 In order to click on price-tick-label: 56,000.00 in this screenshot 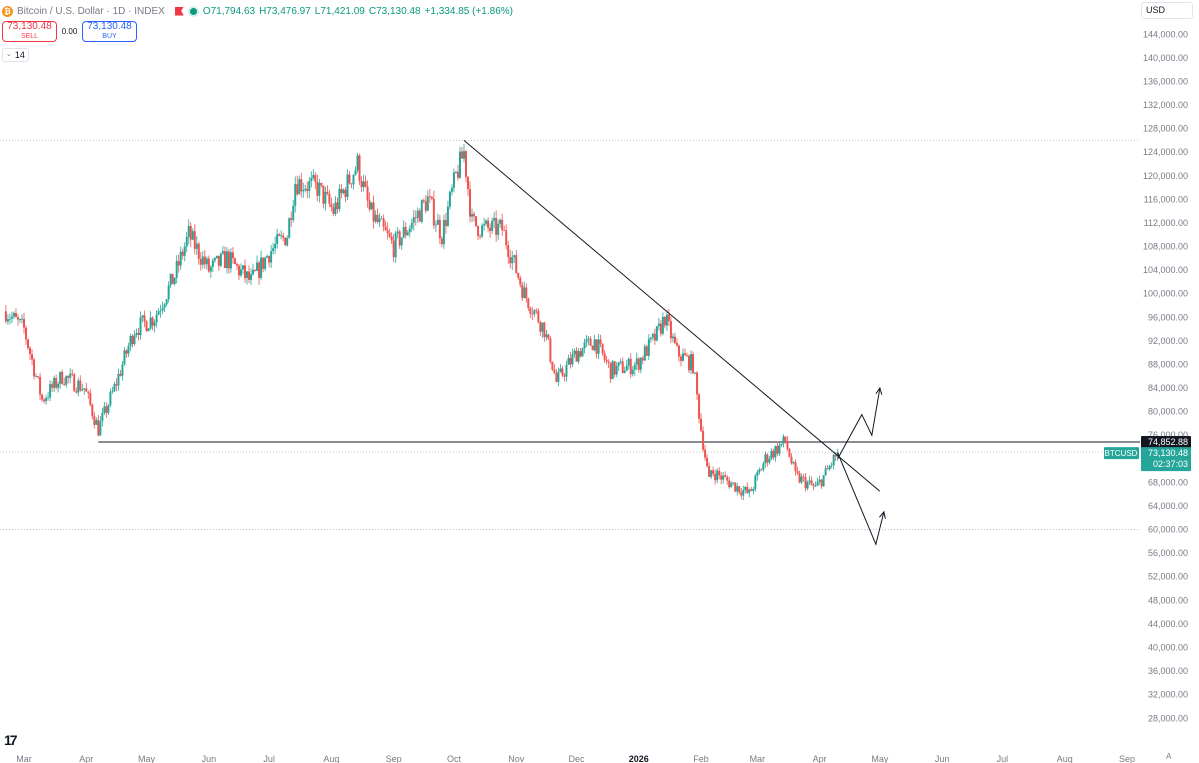, I will do `click(1168, 553)`.